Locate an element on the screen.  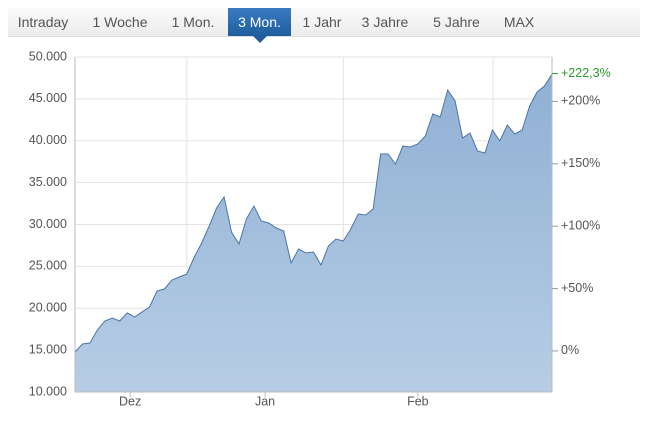
current-change: +222,3% is located at coordinates (586, 73).